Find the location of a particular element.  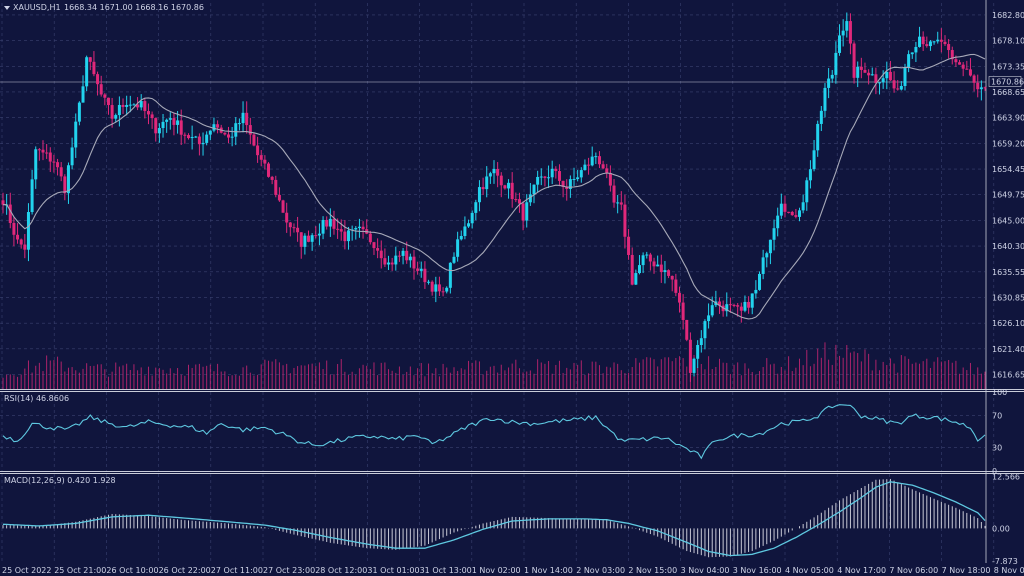

price-tick-label: 1621.40 is located at coordinates (1008, 349).